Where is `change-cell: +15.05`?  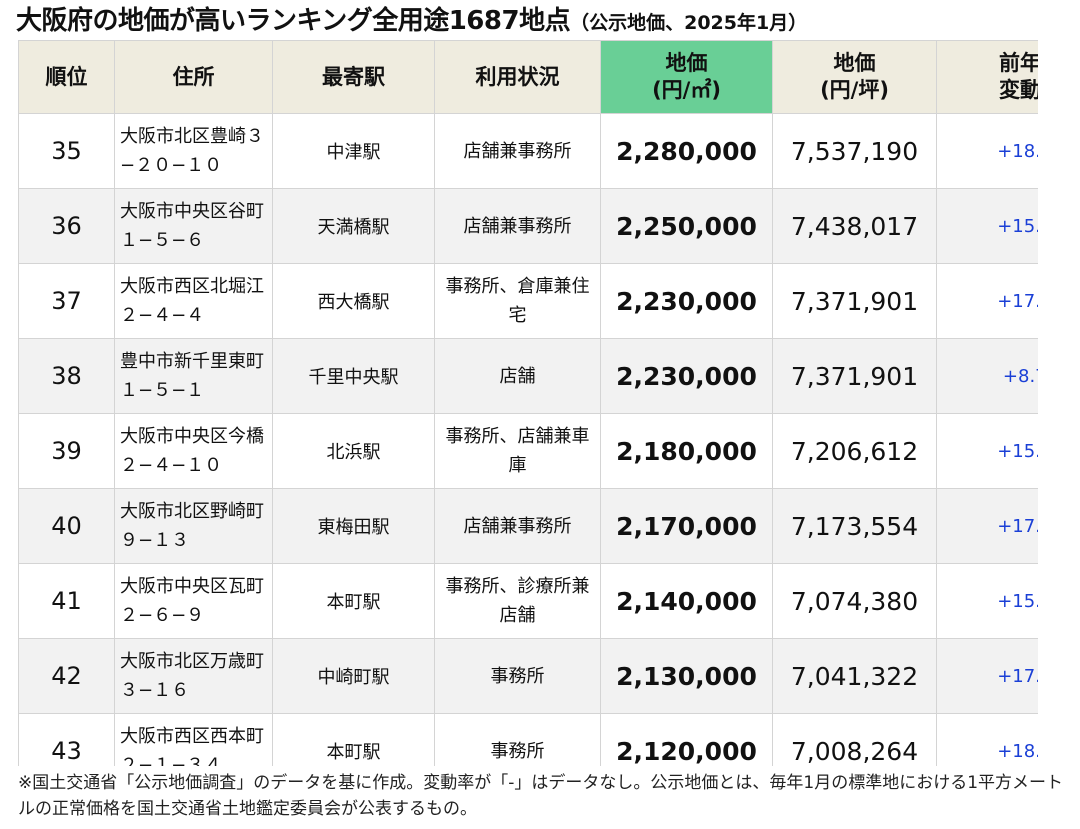 change-cell: +15.05 is located at coordinates (987, 601).